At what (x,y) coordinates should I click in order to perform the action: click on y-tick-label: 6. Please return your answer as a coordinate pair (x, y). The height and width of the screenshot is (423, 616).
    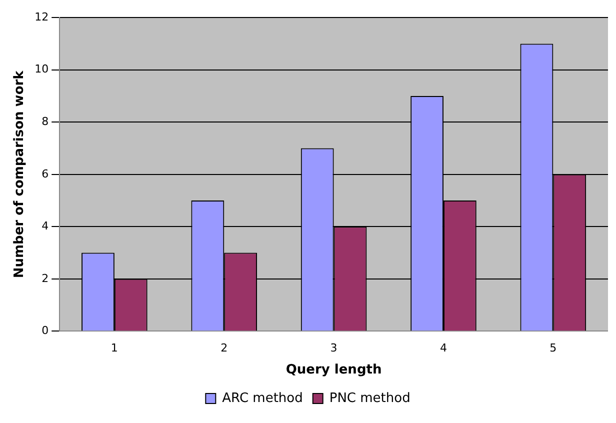
    Looking at the image, I should click on (45, 173).